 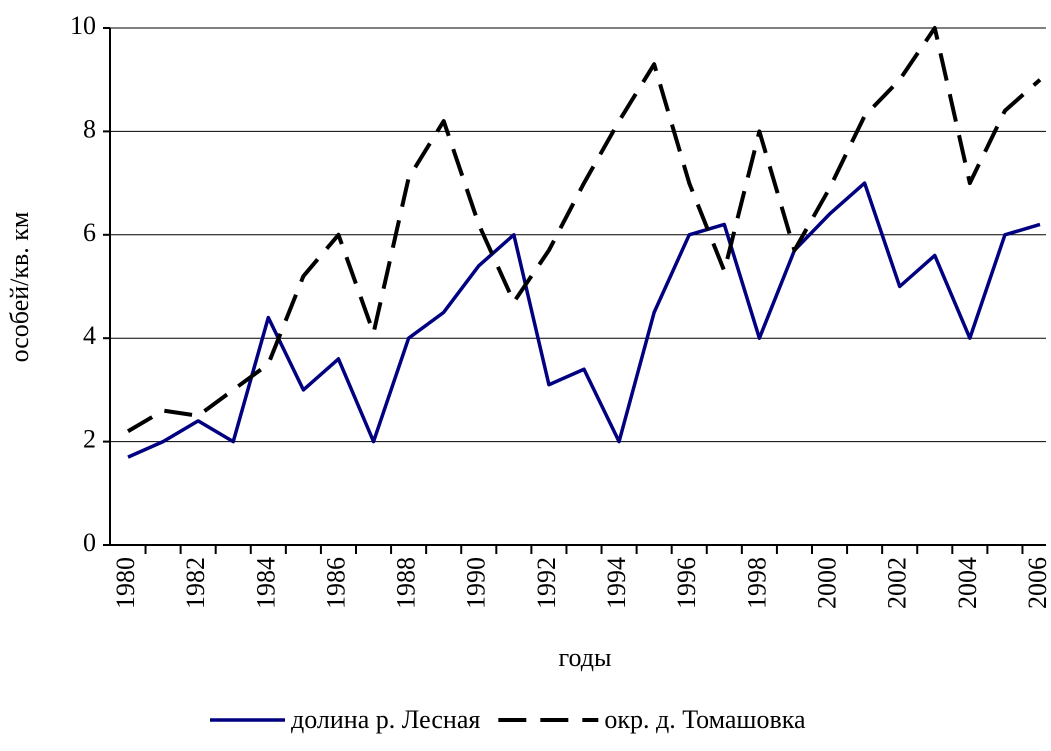 What do you see at coordinates (897, 583) in the screenshot?
I see `x-tick-label: 2002` at bounding box center [897, 583].